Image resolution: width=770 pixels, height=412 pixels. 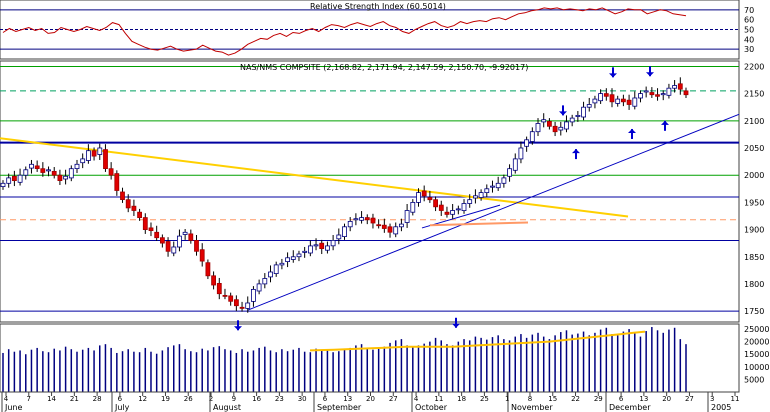 I want to click on rsi-layer, so click(x=344, y=31).